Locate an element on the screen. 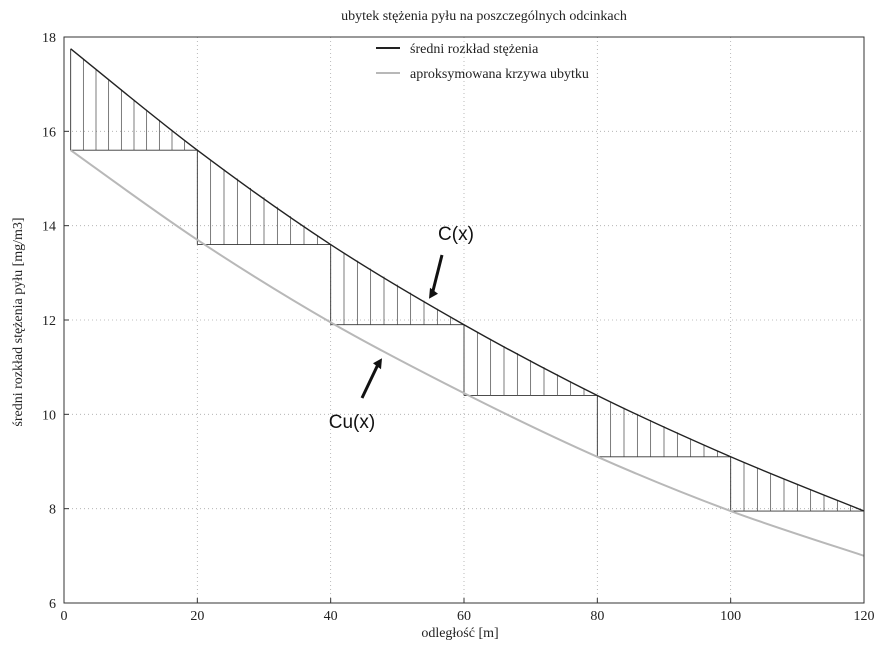  annotations: C(x) Cu(x) is located at coordinates (401, 328).